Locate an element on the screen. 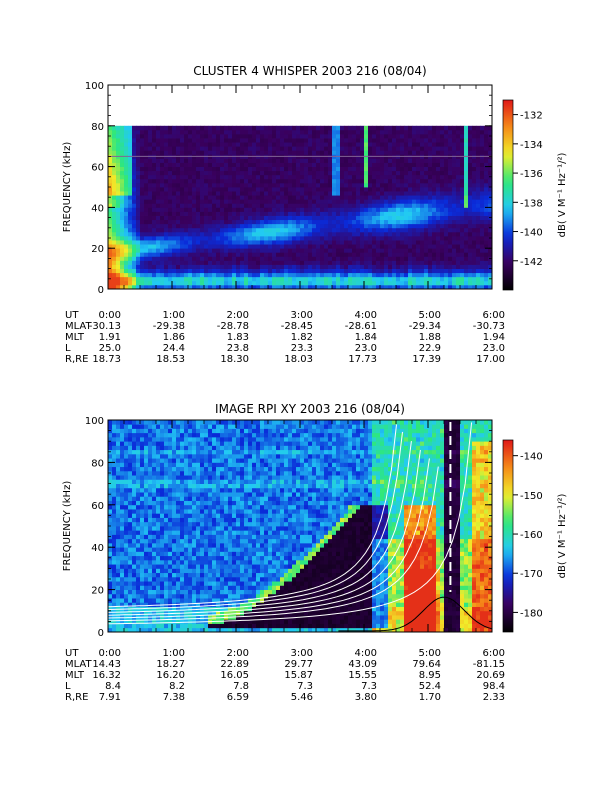  ephemeris-value: 18.53 is located at coordinates (170, 359).